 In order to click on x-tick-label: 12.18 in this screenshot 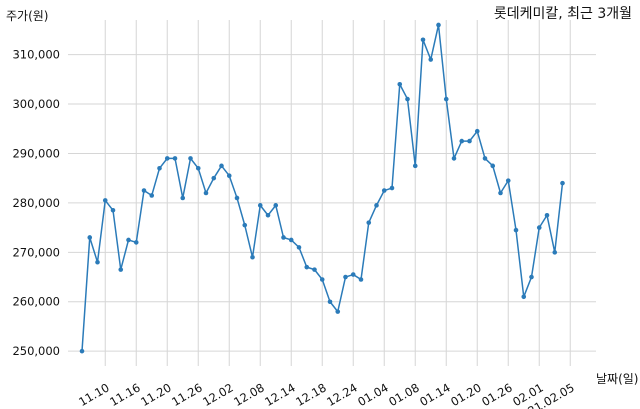, I will do `click(311, 394)`.